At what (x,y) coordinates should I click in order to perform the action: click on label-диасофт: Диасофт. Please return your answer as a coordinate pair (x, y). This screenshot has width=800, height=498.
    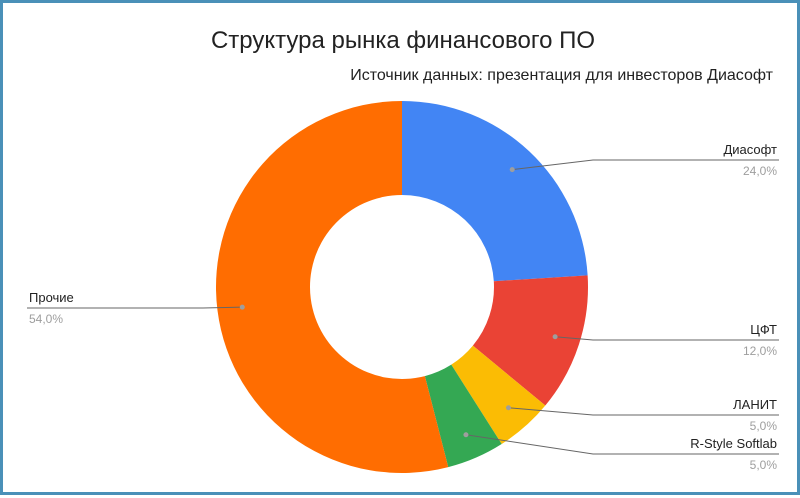
    Looking at the image, I should click on (750, 149).